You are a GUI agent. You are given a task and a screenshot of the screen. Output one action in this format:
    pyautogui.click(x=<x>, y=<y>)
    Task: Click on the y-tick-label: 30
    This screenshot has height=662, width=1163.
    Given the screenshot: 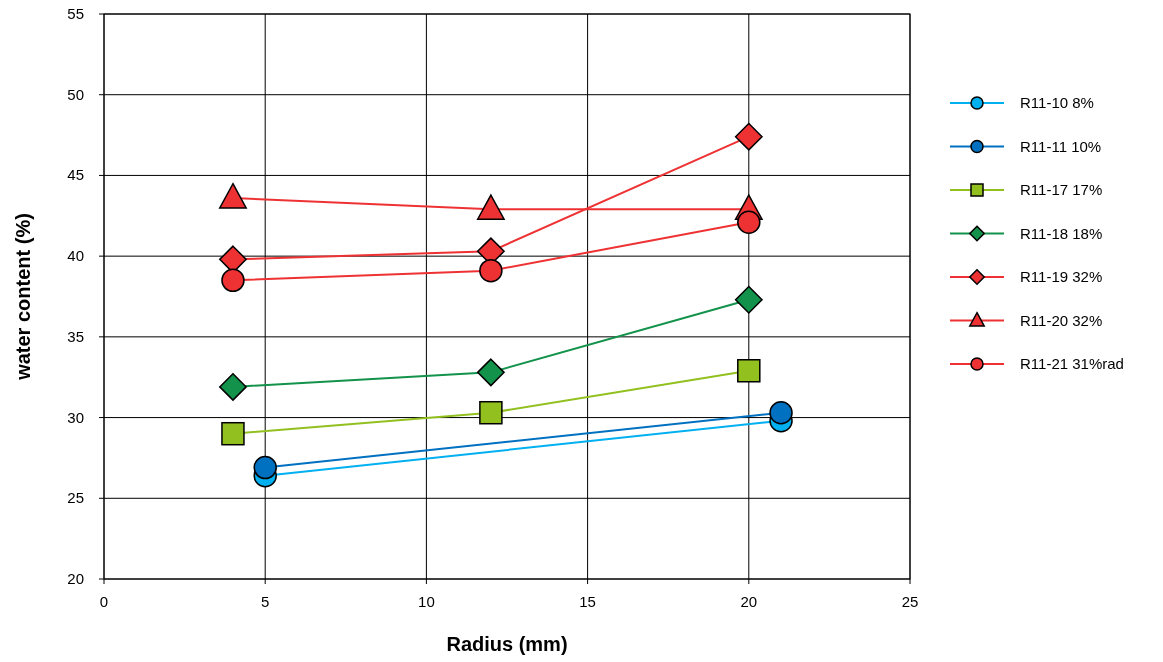 What is the action you would take?
    pyautogui.click(x=75, y=417)
    